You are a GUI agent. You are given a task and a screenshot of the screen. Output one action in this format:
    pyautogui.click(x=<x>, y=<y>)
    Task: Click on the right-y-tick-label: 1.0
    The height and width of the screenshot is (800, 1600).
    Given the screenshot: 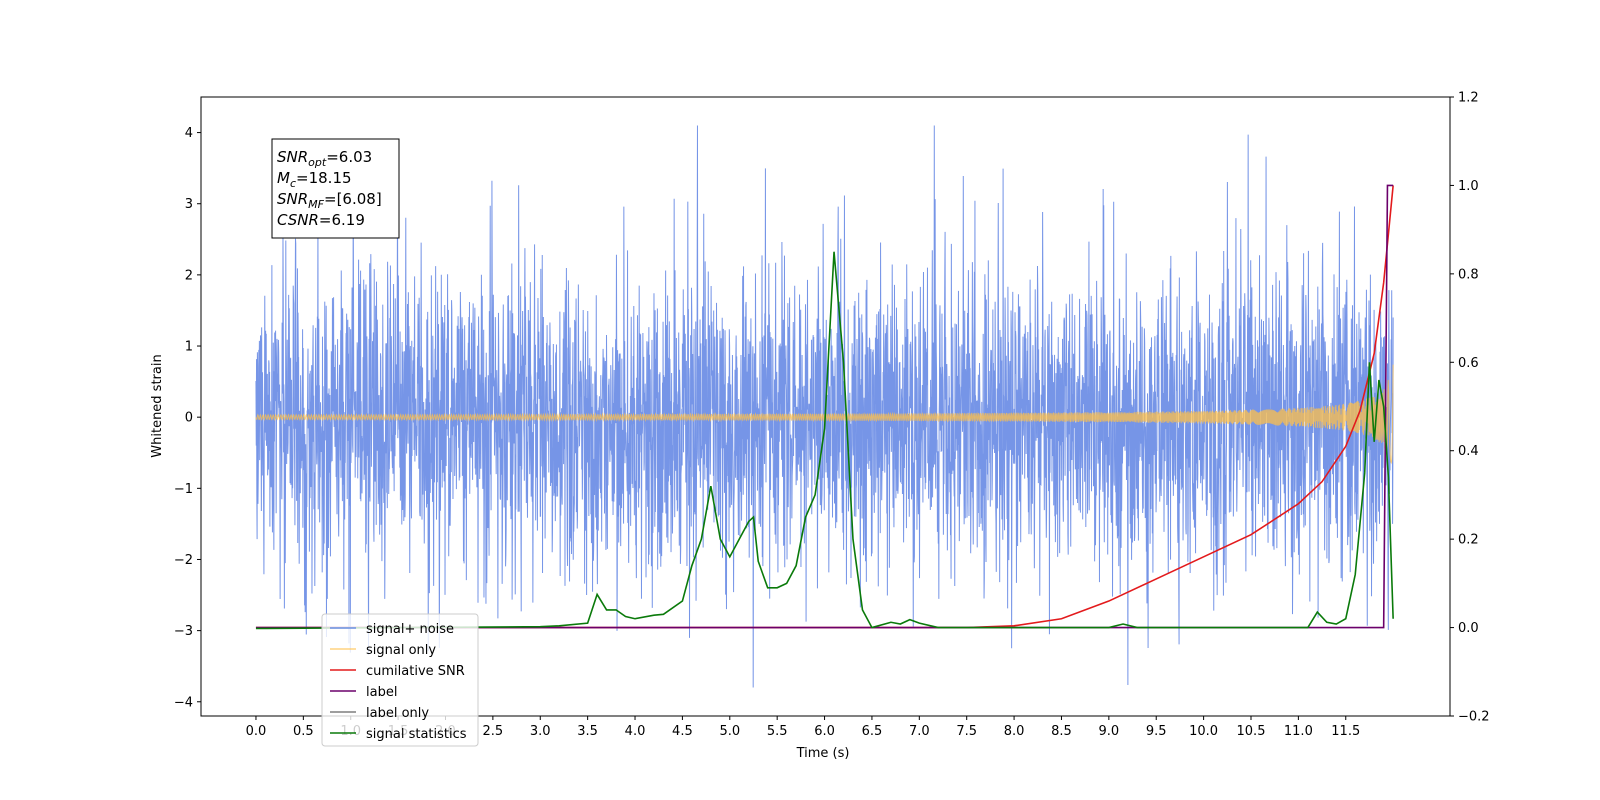 What is the action you would take?
    pyautogui.click(x=1468, y=186)
    